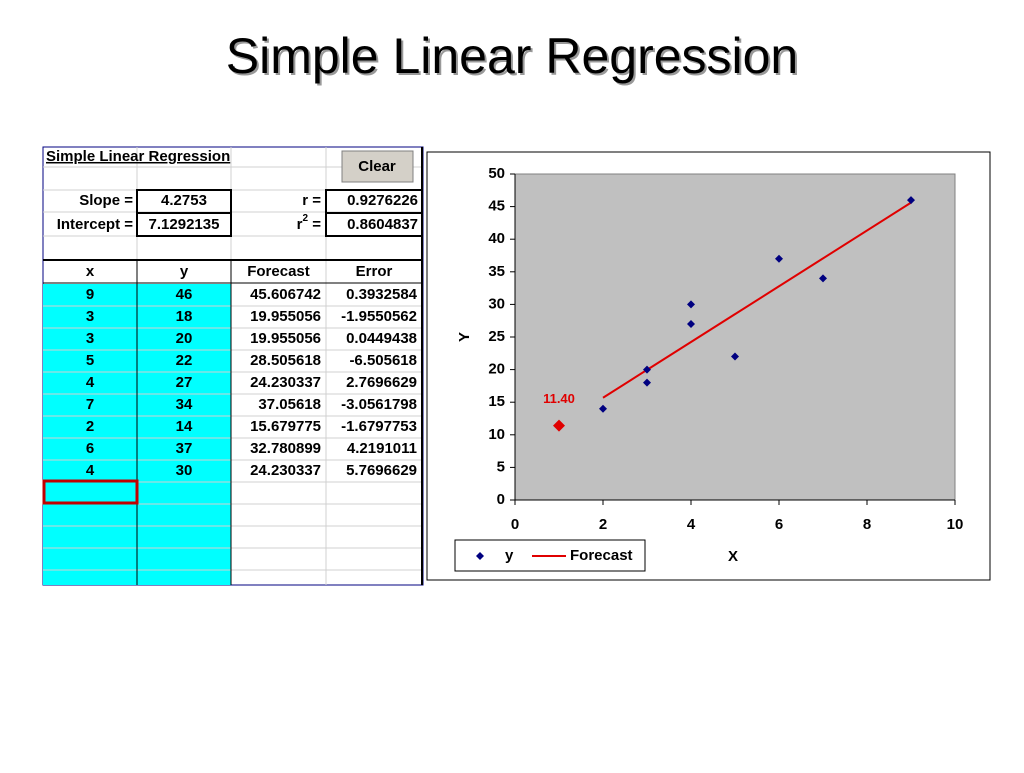  What do you see at coordinates (285, 360) in the screenshot?
I see `table-cell: 28.505618` at bounding box center [285, 360].